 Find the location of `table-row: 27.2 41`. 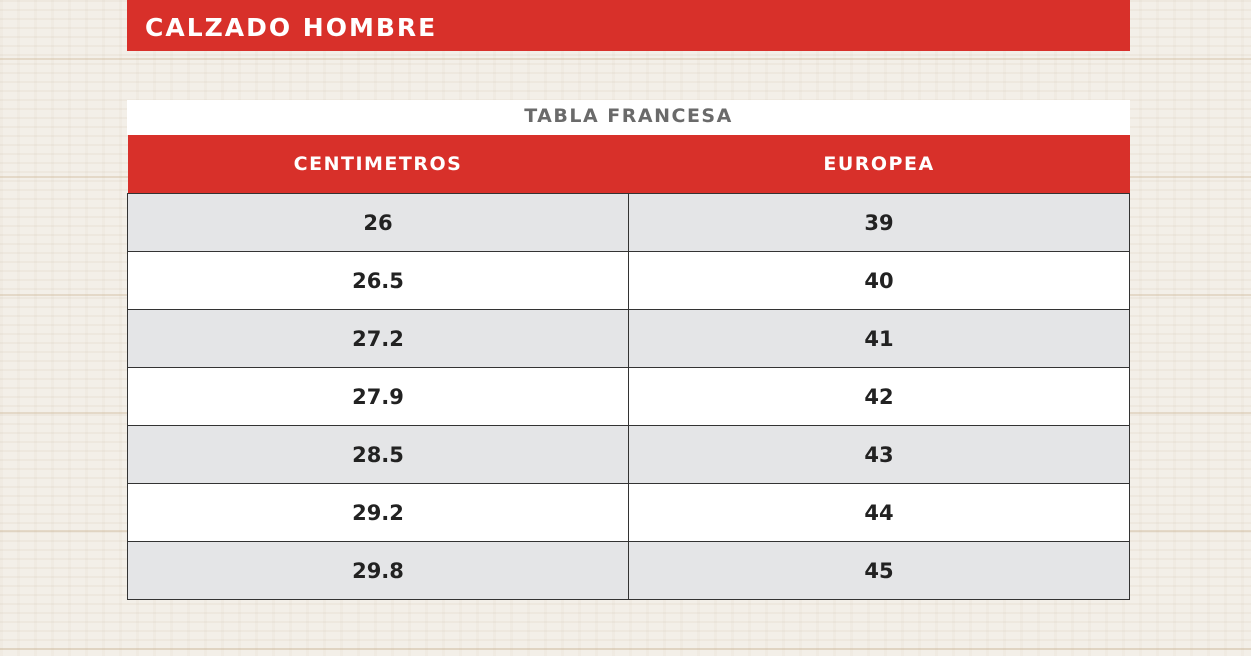

table-row: 27.2 41 is located at coordinates (628, 338).